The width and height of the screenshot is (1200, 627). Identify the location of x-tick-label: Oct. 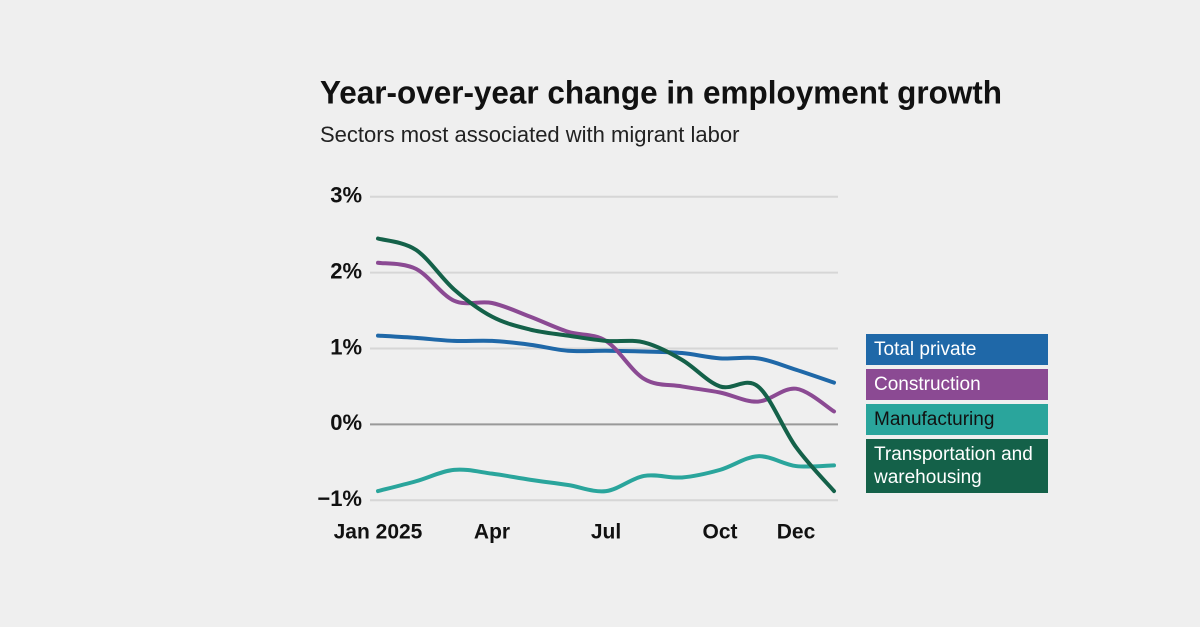
(719, 532).